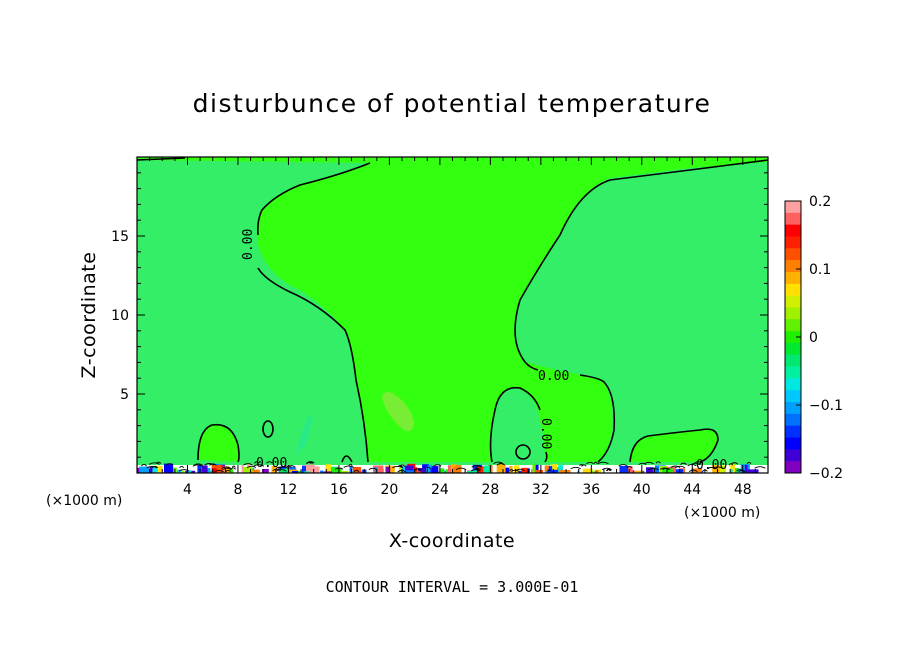 The height and width of the screenshot is (654, 904). Describe the element at coordinates (826, 406) in the screenshot. I see `colorbar-tick-label: −0.1` at that location.